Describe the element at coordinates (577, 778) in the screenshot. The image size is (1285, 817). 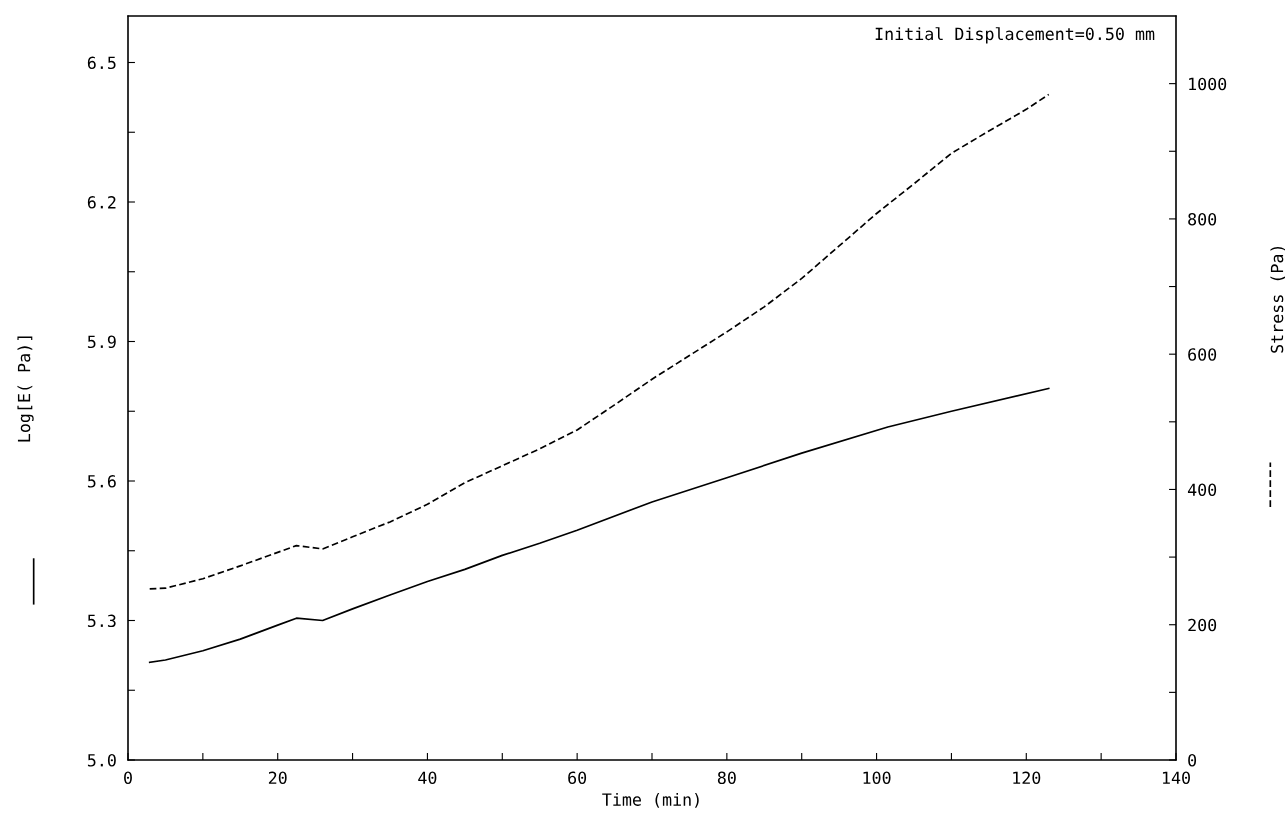
I see `x-tick-label: 60` at that location.